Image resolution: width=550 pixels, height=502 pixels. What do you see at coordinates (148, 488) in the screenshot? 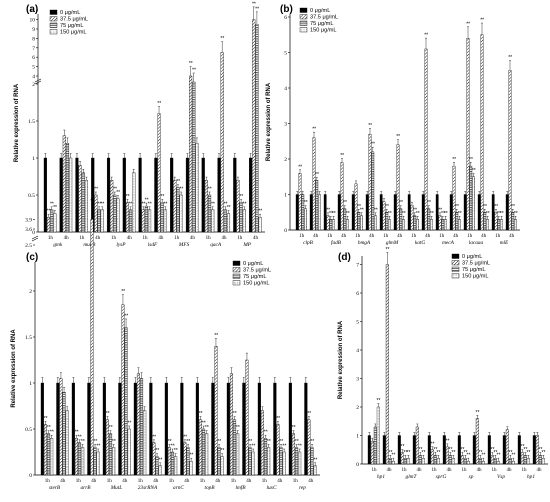
I see `category-label: 23srRNA` at bounding box center [148, 488].